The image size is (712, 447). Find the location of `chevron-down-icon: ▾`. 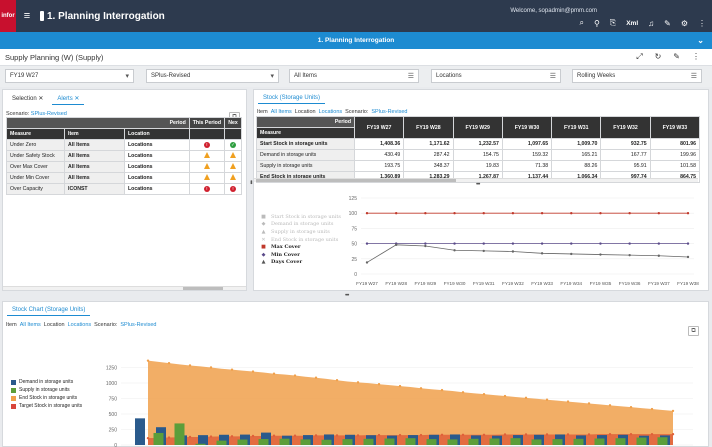

chevron-down-icon: ▾ is located at coordinates (127, 76).